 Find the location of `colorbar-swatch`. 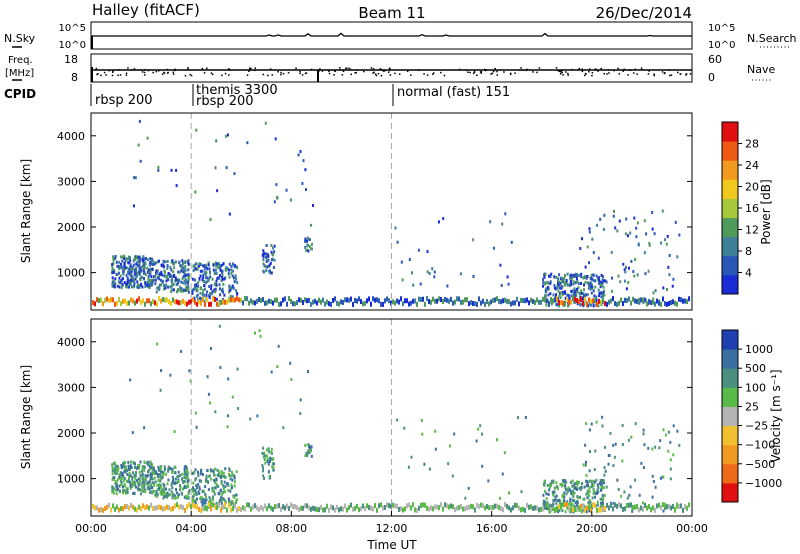

colorbar-swatch is located at coordinates (730, 473).